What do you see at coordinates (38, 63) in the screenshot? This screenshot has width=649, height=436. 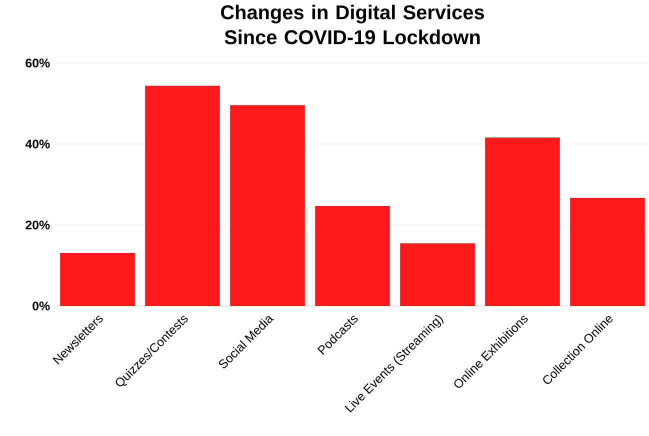 I see `y-tick-label: 60%` at bounding box center [38, 63].